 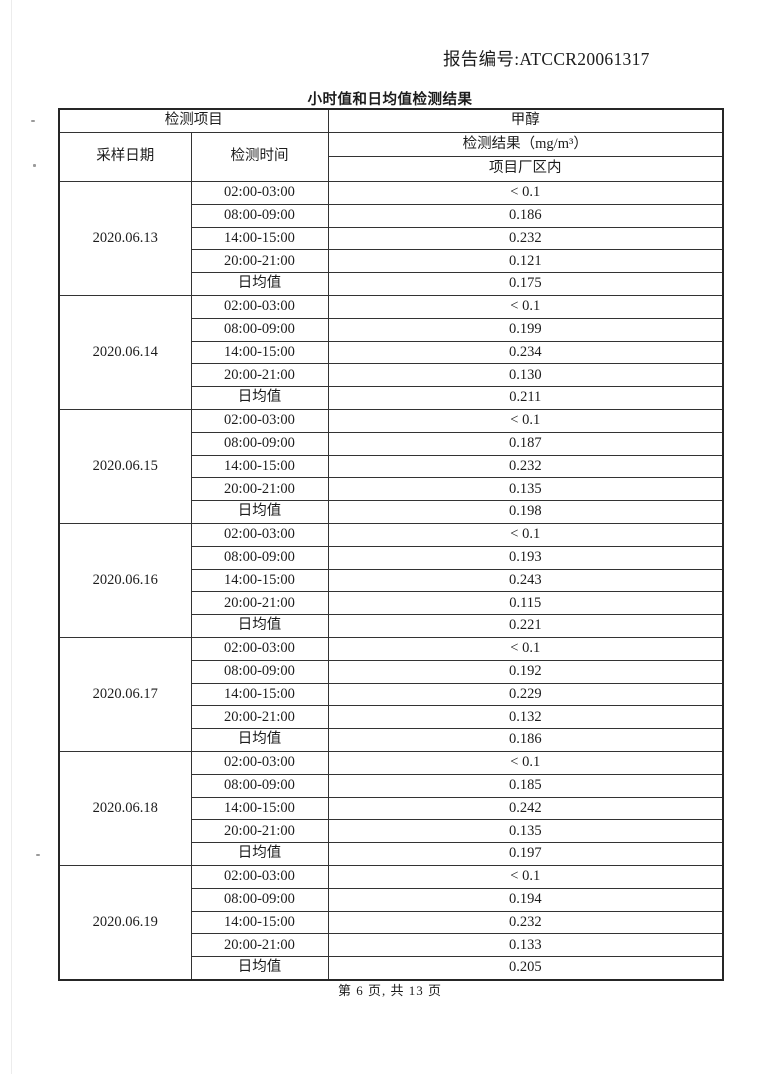 I want to click on table-row: 08:00-09:00 0.192, so click(x=391, y=671).